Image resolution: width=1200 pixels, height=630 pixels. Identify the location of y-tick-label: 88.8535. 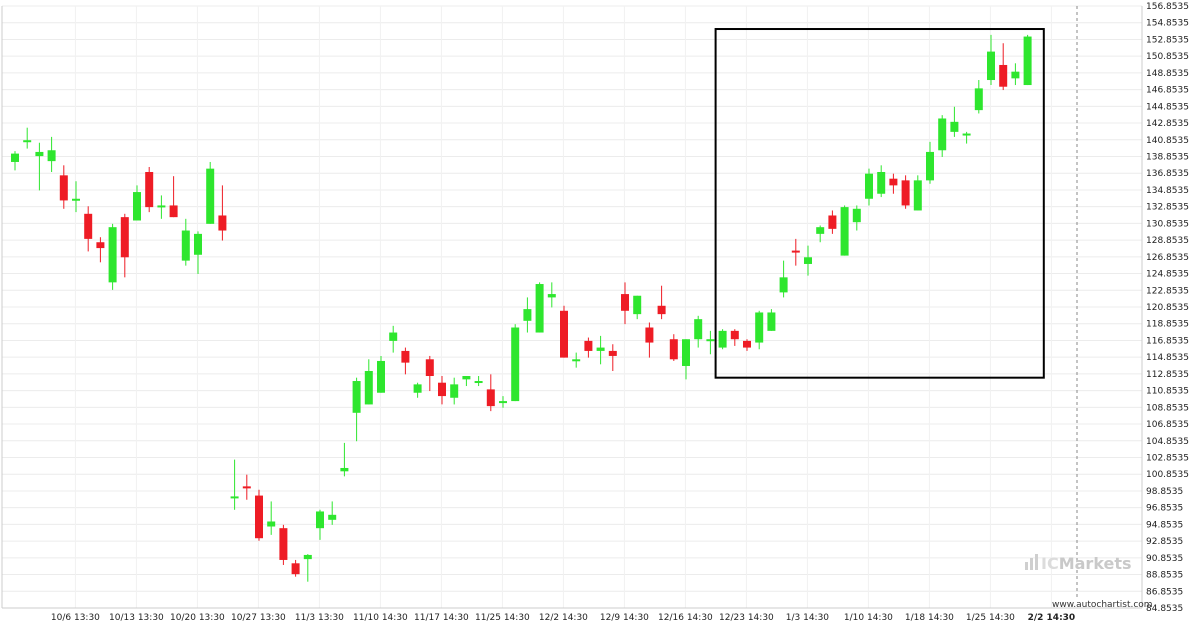
(1164, 576).